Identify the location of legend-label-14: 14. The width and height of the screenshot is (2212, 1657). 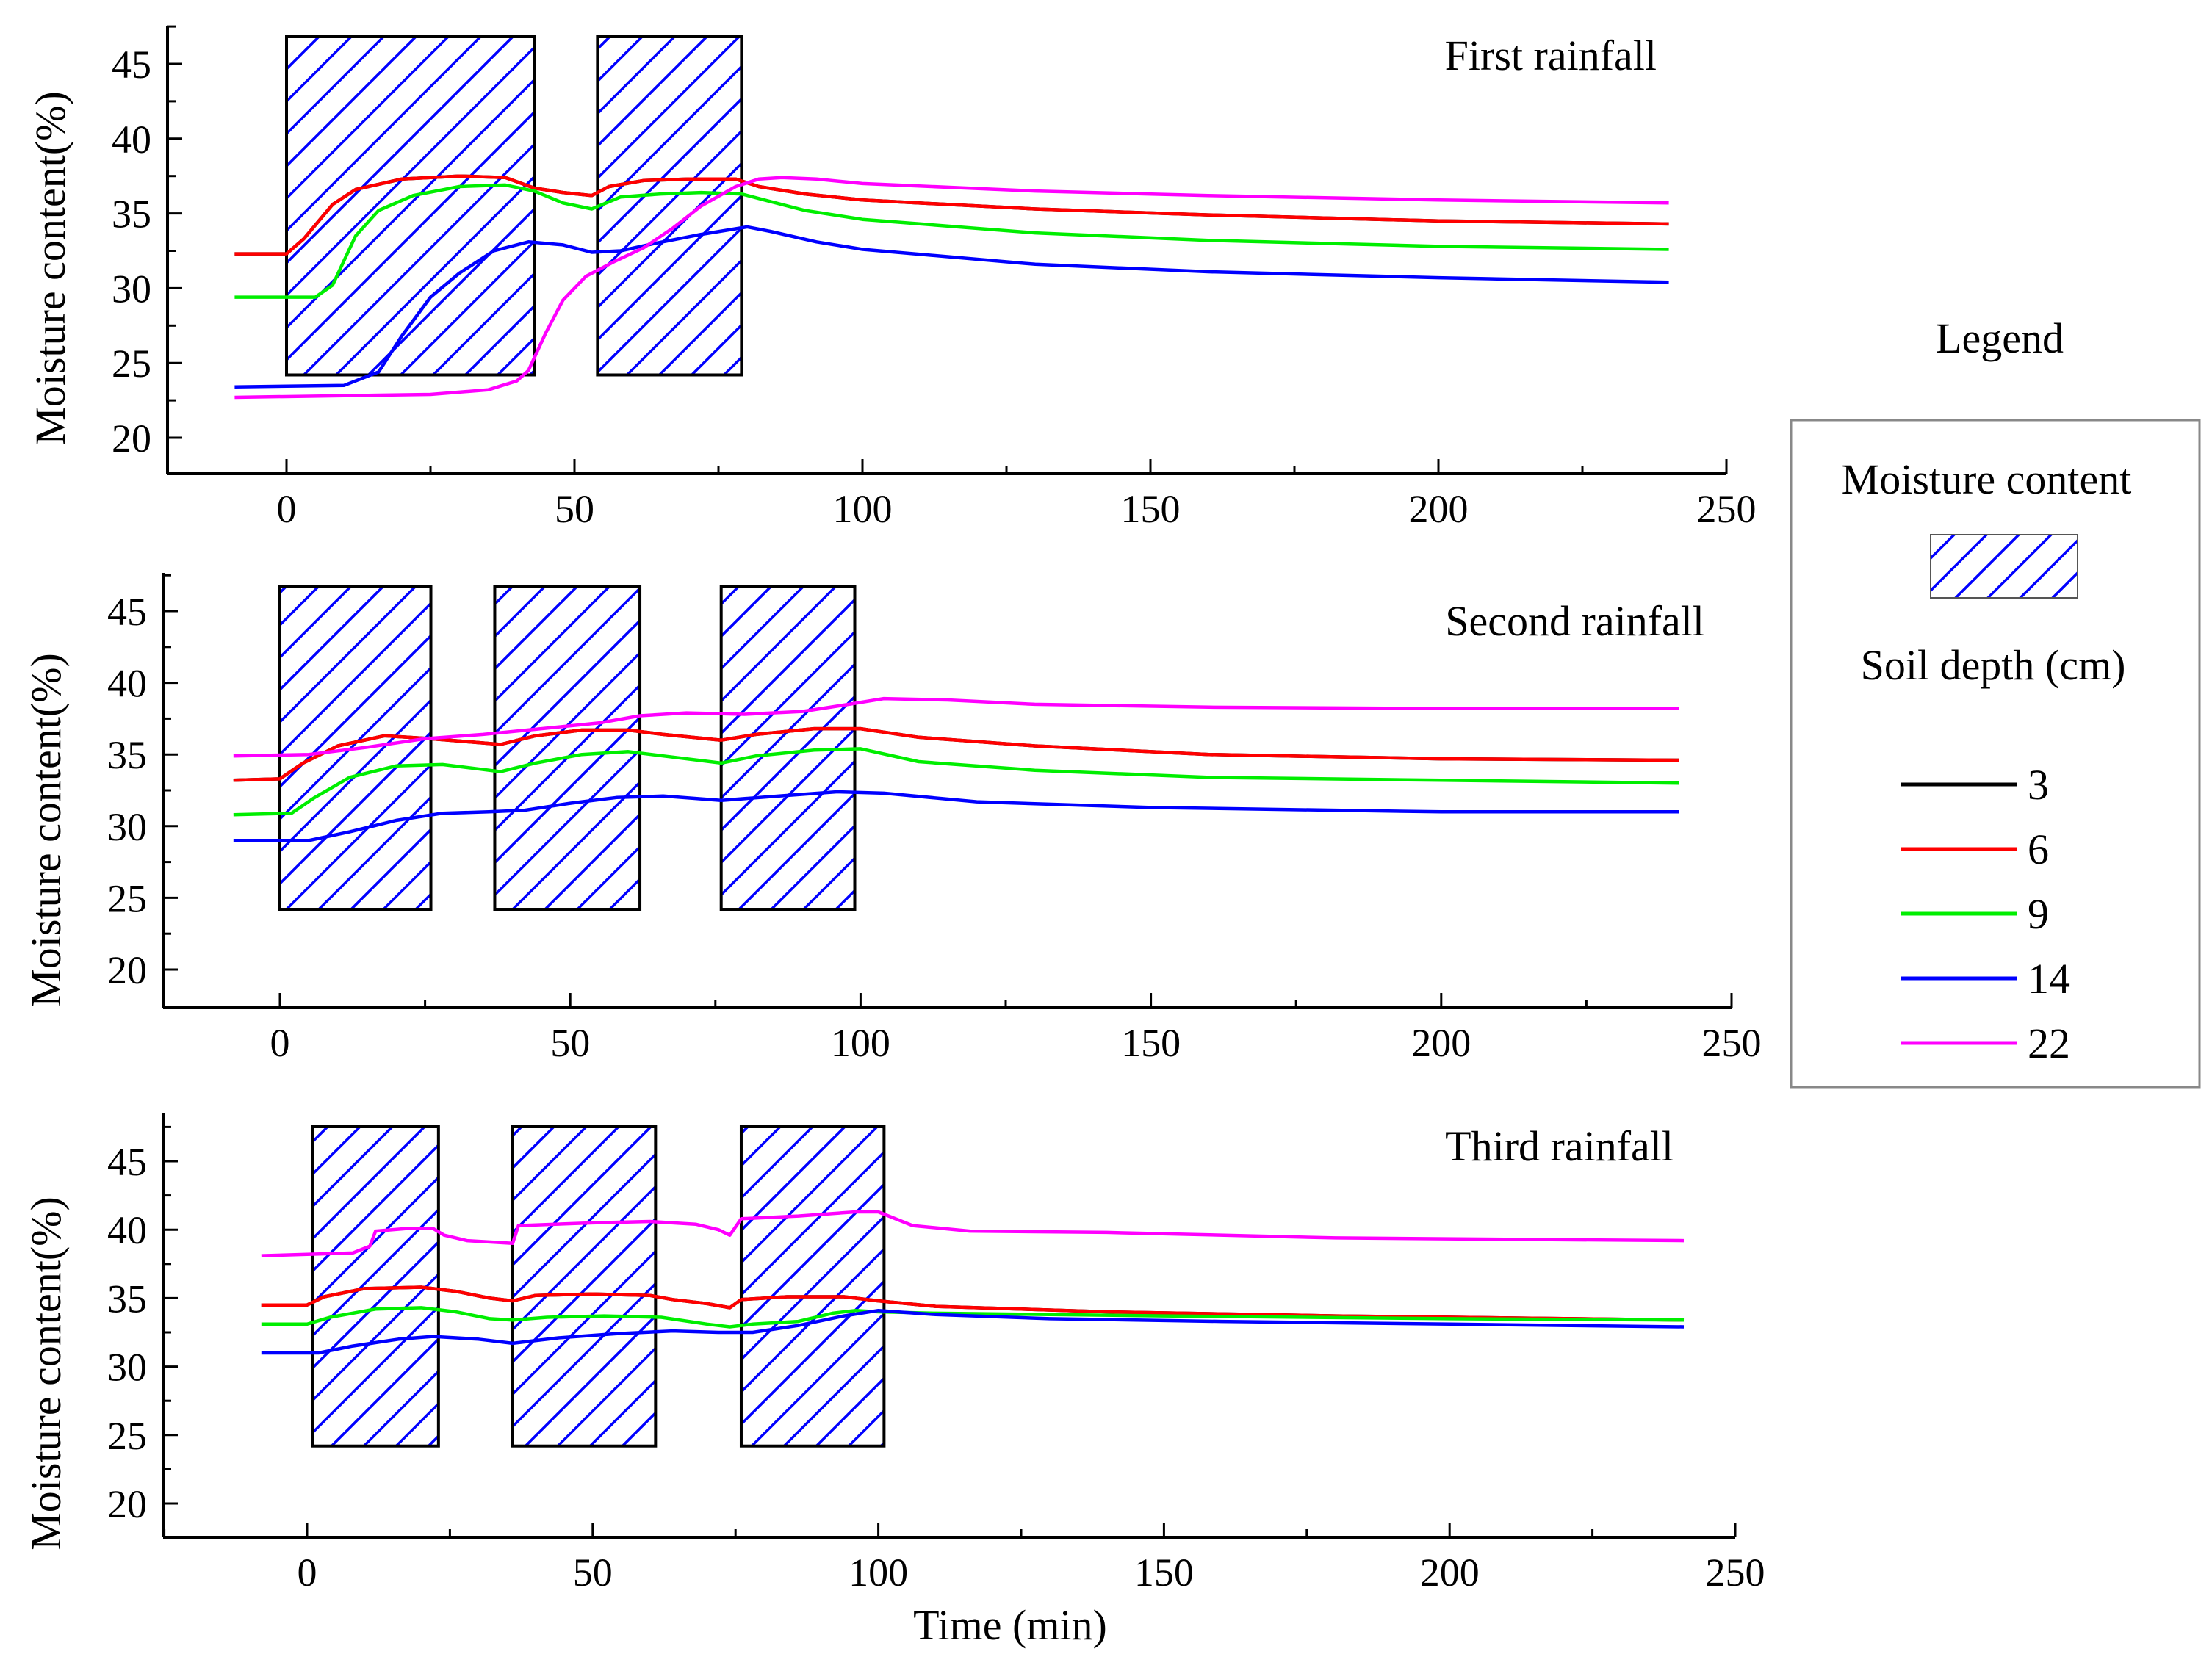
(2049, 979).